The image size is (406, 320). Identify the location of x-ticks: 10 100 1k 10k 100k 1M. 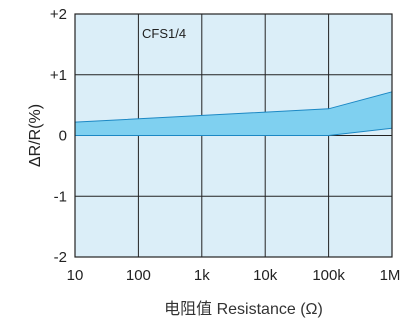
(234, 275).